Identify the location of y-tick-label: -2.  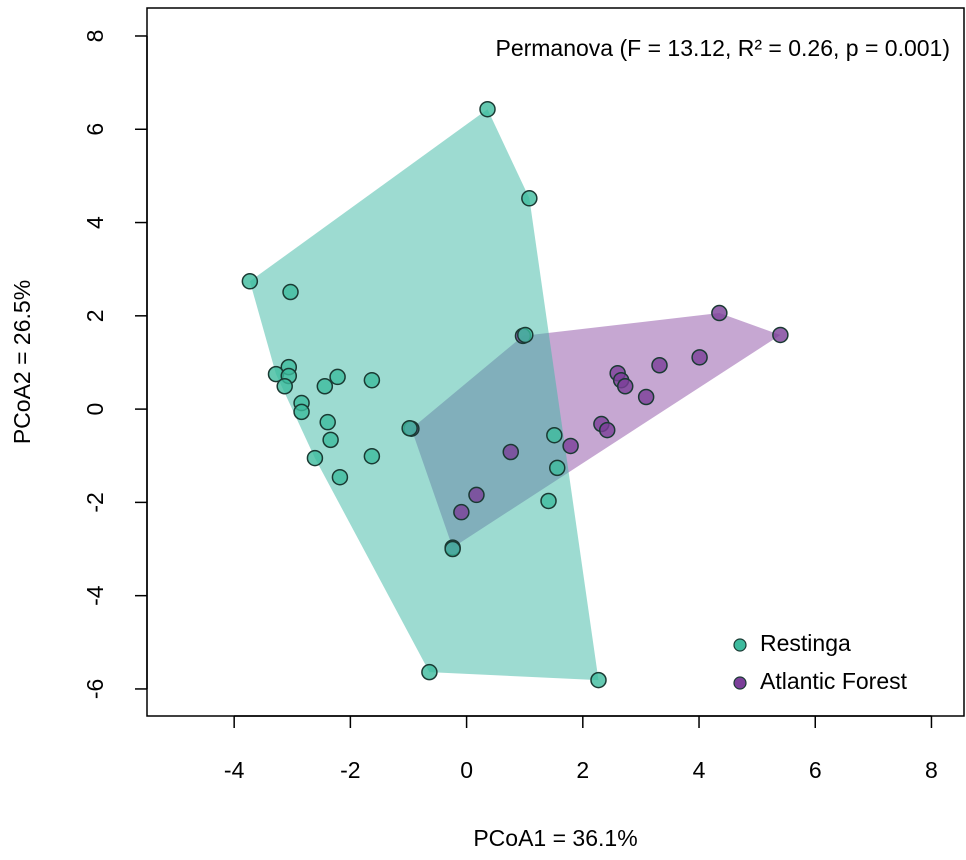
(95, 502).